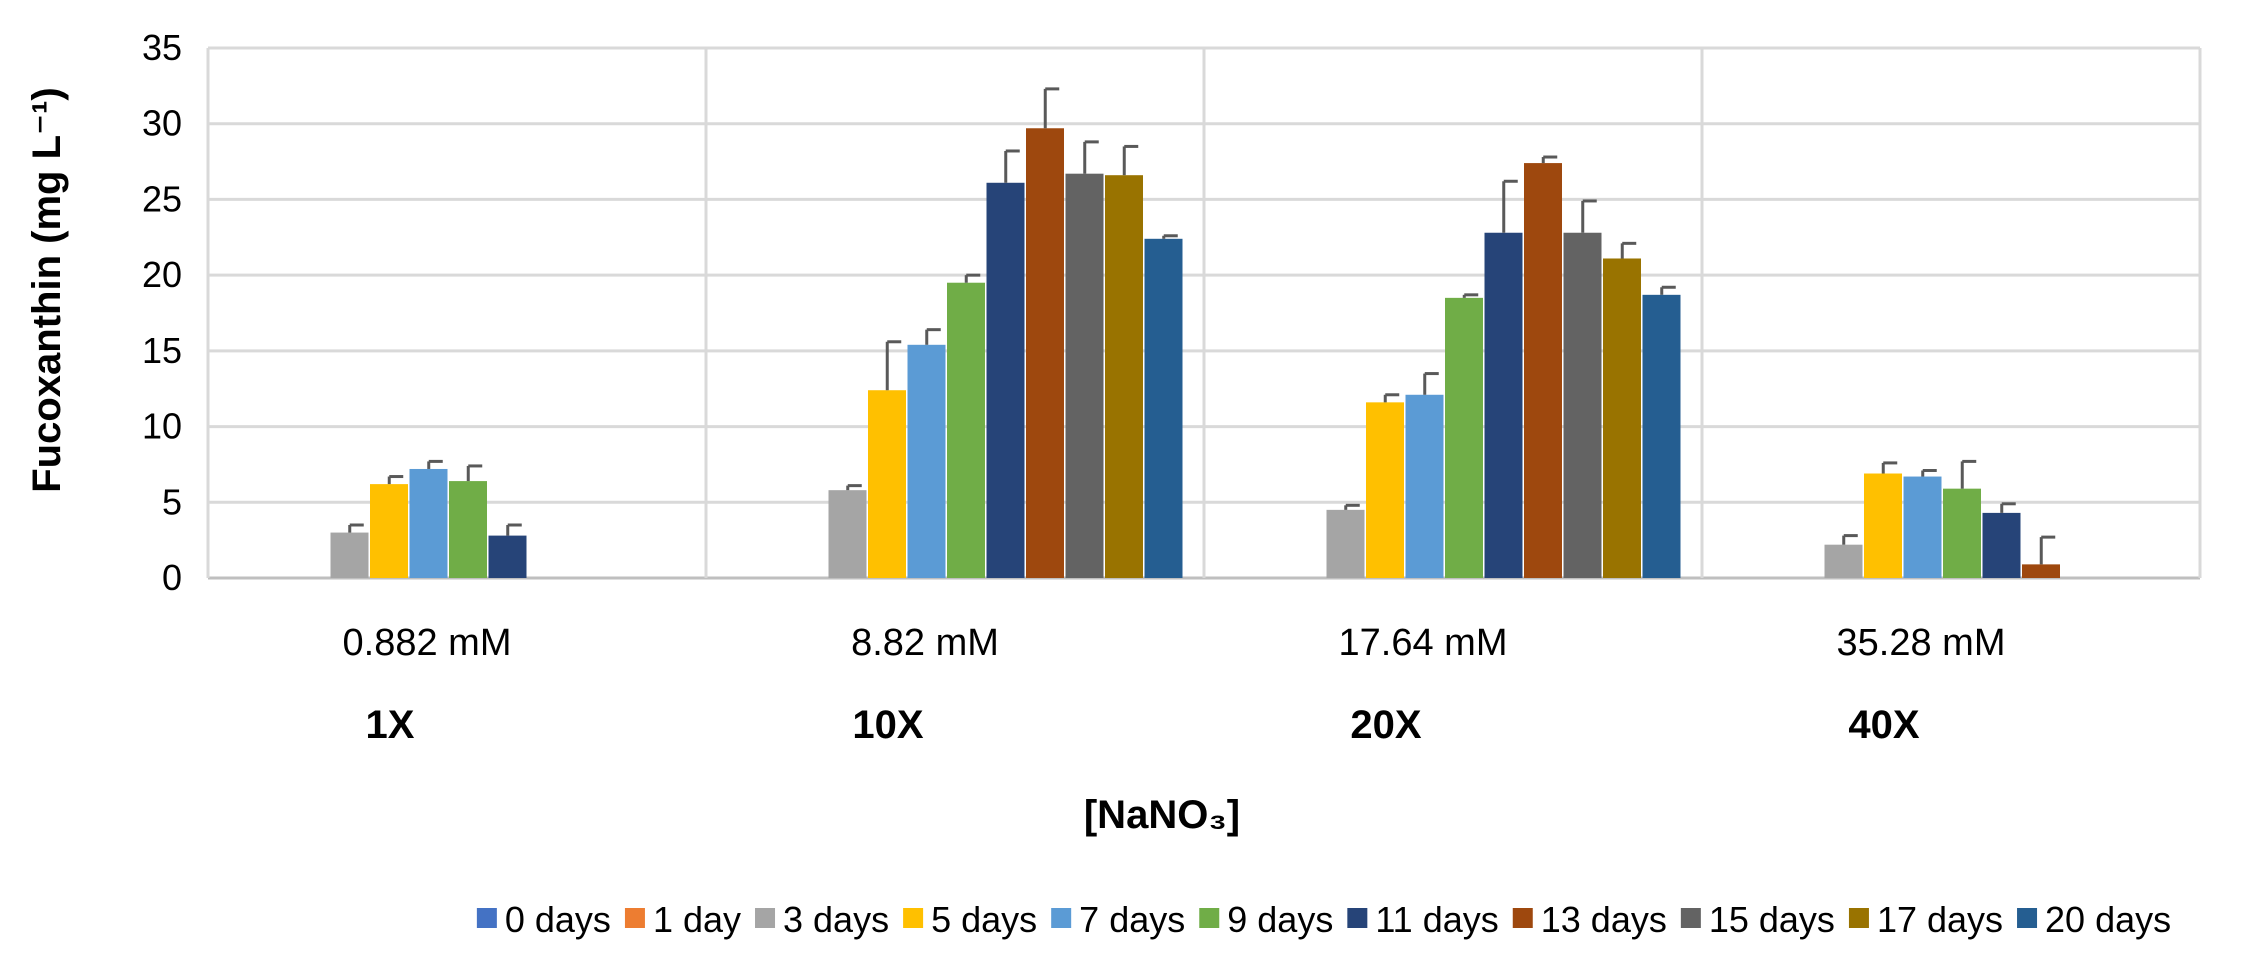 This screenshot has height=972, width=2241. What do you see at coordinates (162, 47) in the screenshot?
I see `y-tick-label: 35` at bounding box center [162, 47].